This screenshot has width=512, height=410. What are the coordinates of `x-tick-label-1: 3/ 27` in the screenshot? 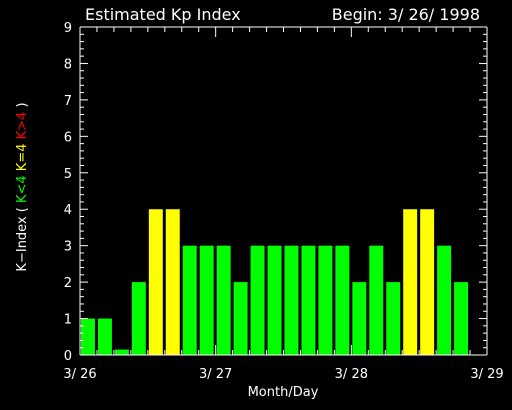 It's located at (215, 374).